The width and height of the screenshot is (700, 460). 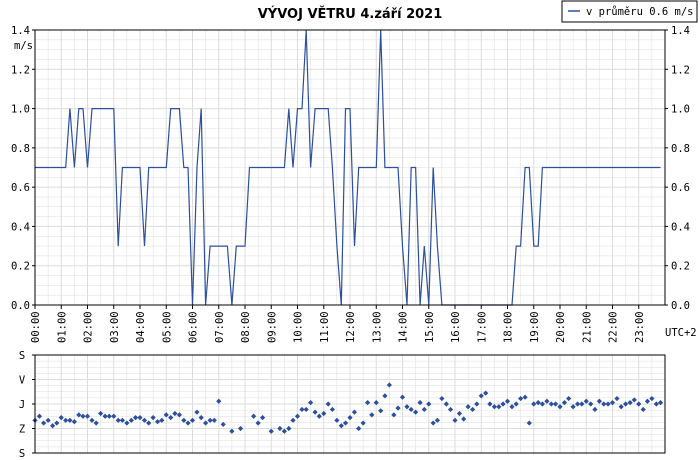 I want to click on x-tick-label: 09:00, so click(x=272, y=327).